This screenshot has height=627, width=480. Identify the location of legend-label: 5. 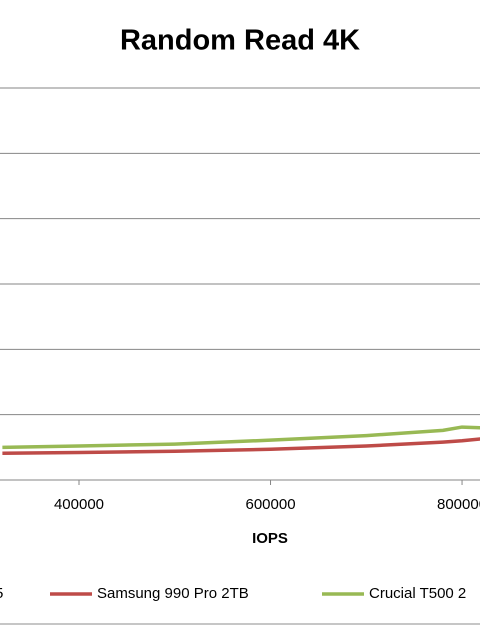
(1, 593).